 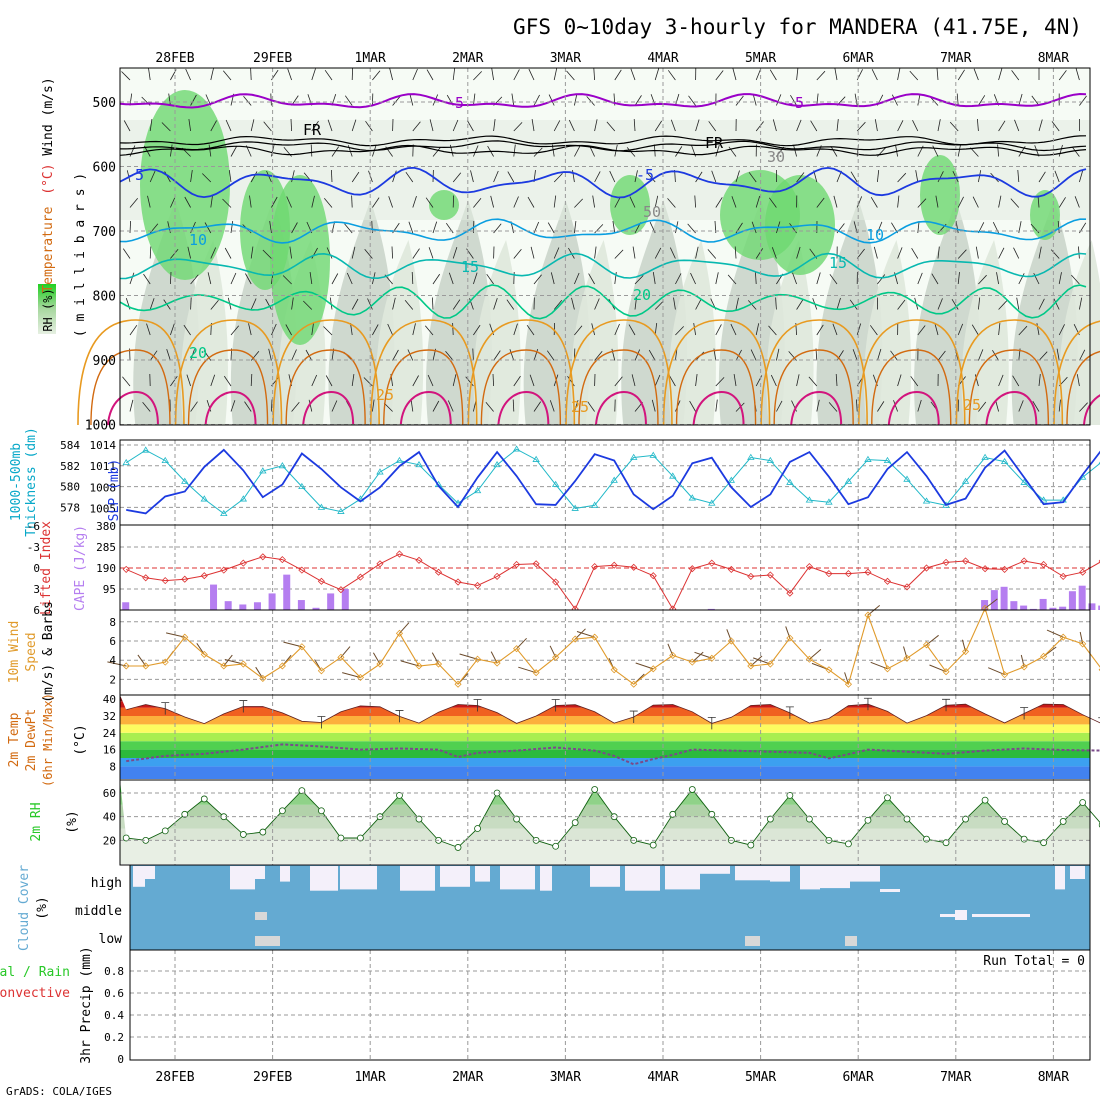 I want to click on rh2m-panel: 60 40 20 2m RH (%), so click(x=564, y=822).